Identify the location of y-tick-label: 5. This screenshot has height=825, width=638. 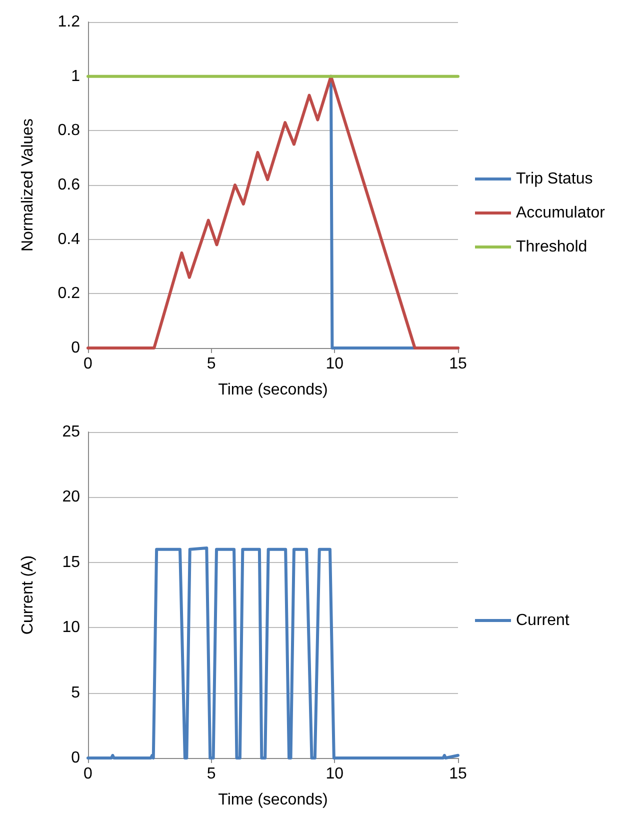
(75, 693).